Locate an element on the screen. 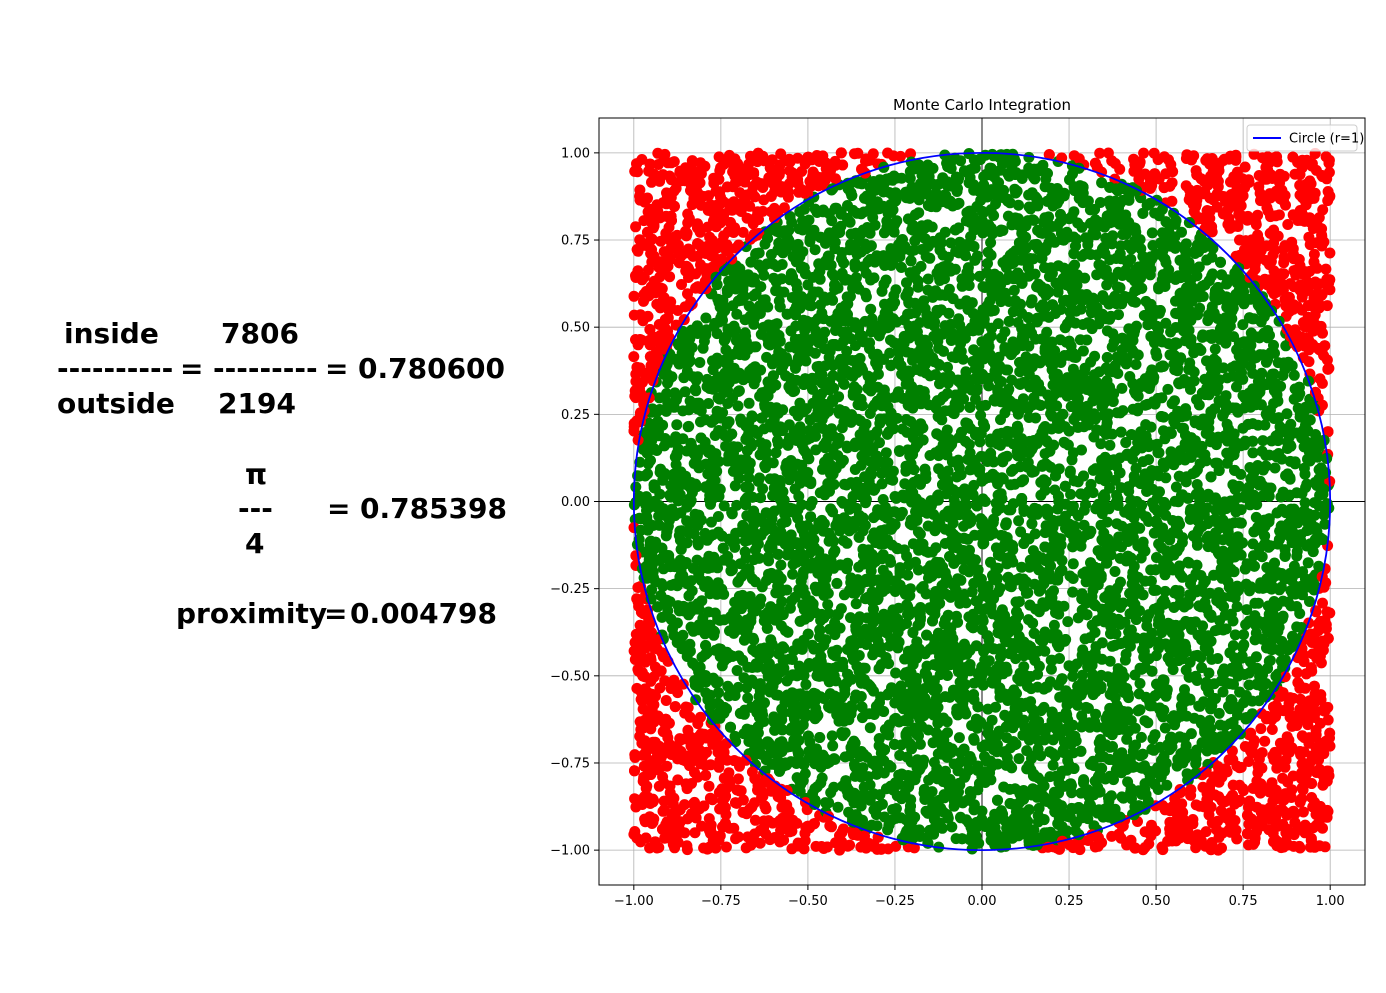 The width and height of the screenshot is (1386, 993). proximity-value: 0.004798 is located at coordinates (424, 613).